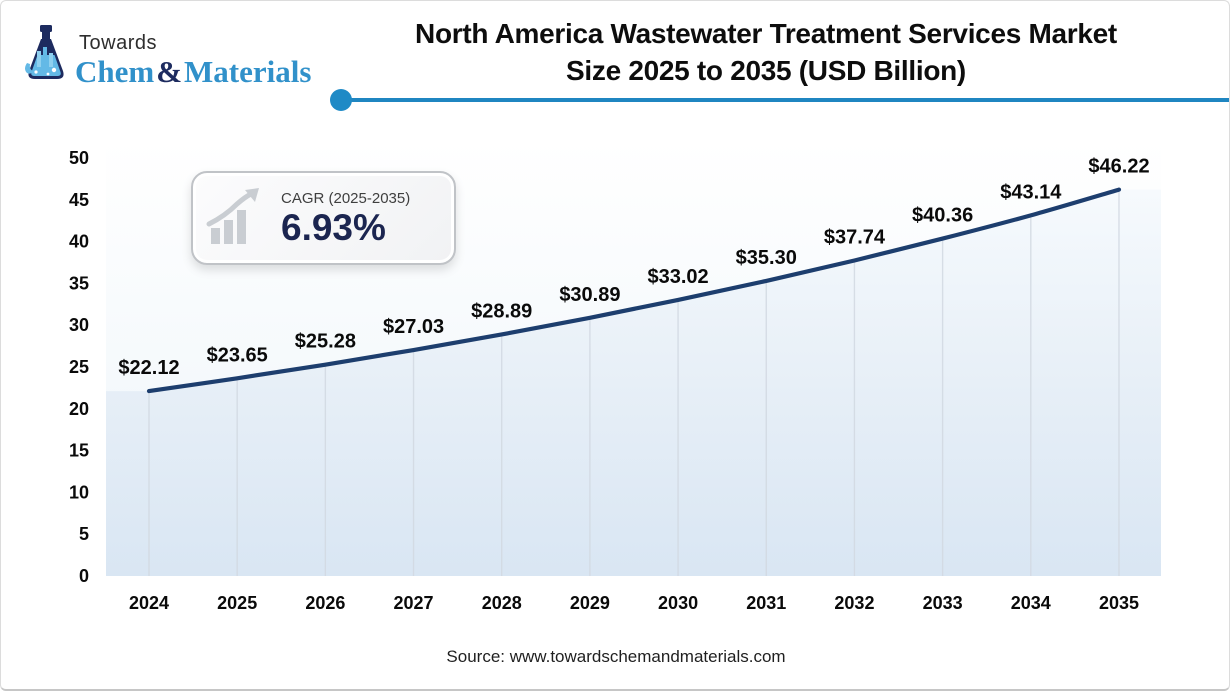  What do you see at coordinates (333, 227) in the screenshot?
I see `cagr-value: 6.93%` at bounding box center [333, 227].